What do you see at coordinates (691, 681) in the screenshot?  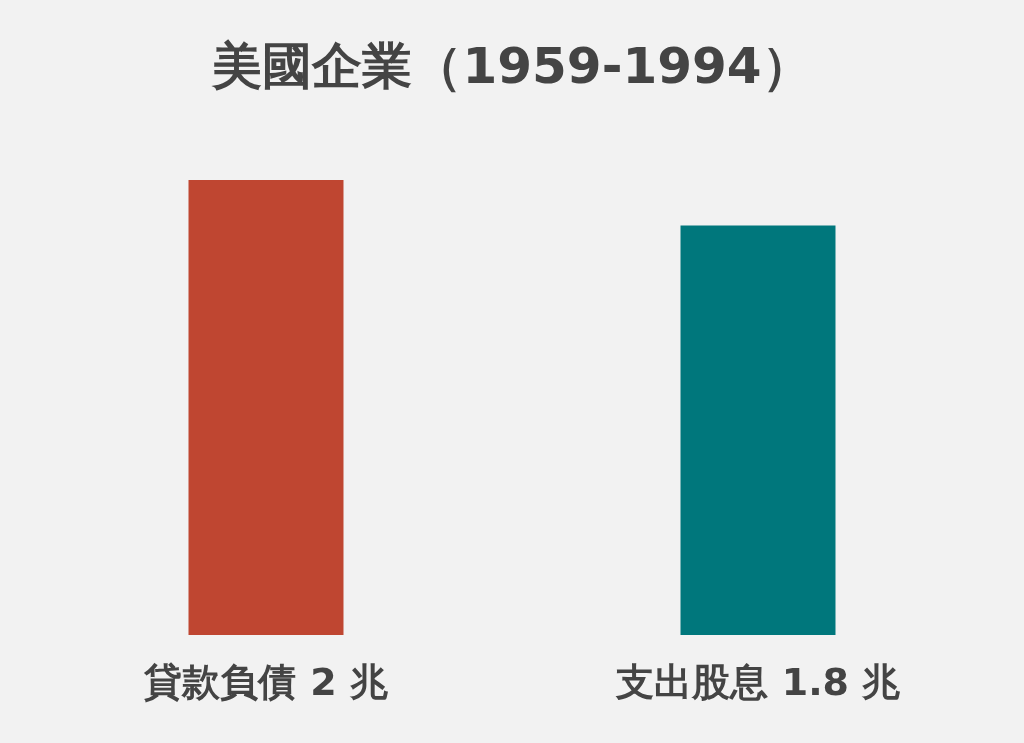 I see `x-tick-label: 支出股息` at bounding box center [691, 681].